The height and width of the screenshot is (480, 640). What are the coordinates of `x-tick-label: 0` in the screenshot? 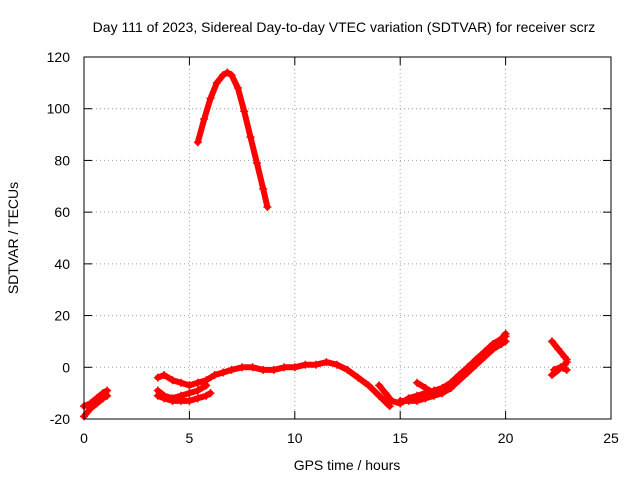 It's located at (84, 438).